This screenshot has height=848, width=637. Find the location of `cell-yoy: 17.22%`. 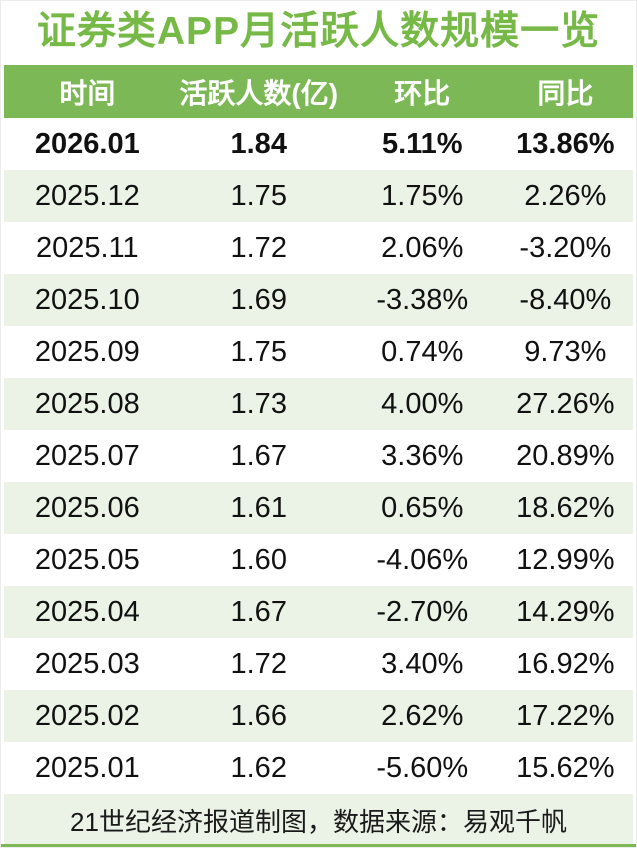

cell-yoy: 17.22% is located at coordinates (565, 715).